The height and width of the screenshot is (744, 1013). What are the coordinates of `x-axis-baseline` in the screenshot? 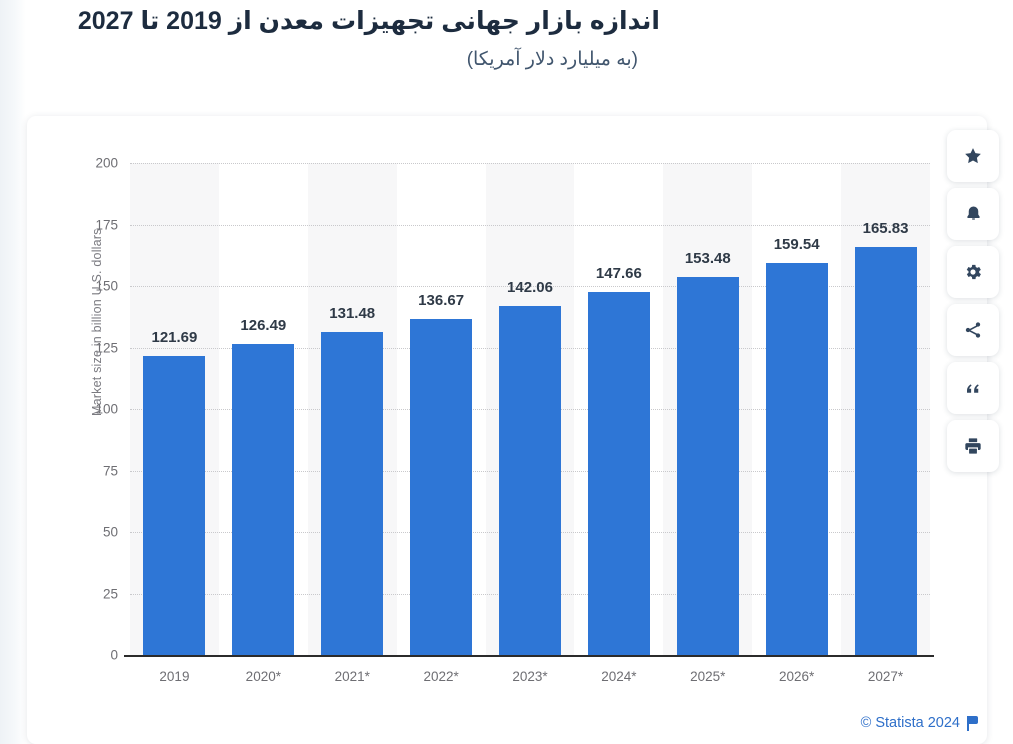 It's located at (529, 656).